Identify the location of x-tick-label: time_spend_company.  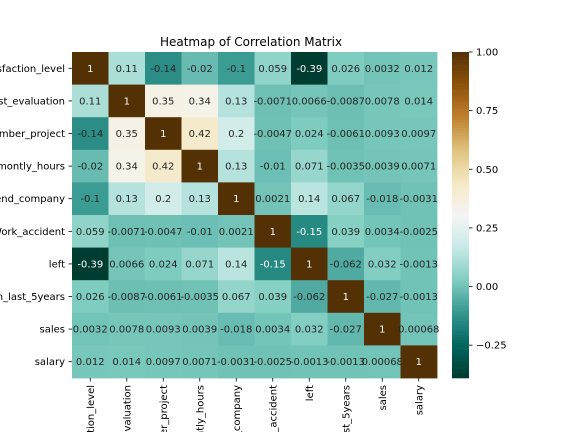
(237, 408).